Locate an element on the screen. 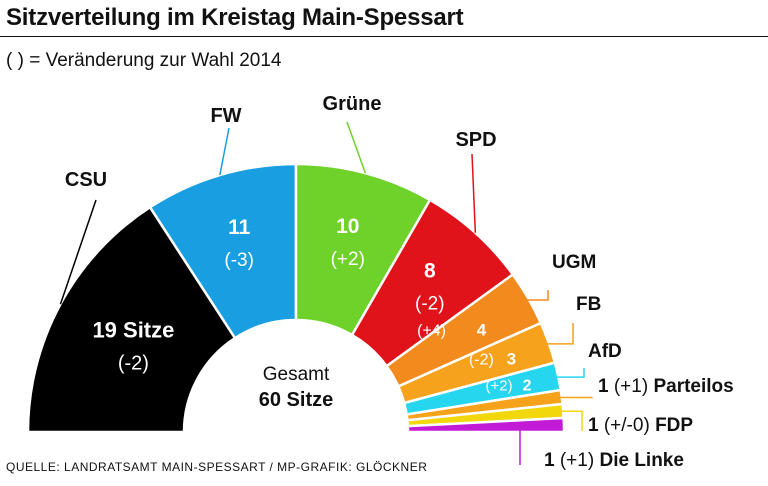  value-label-gruene: 10 is located at coordinates (347, 226).